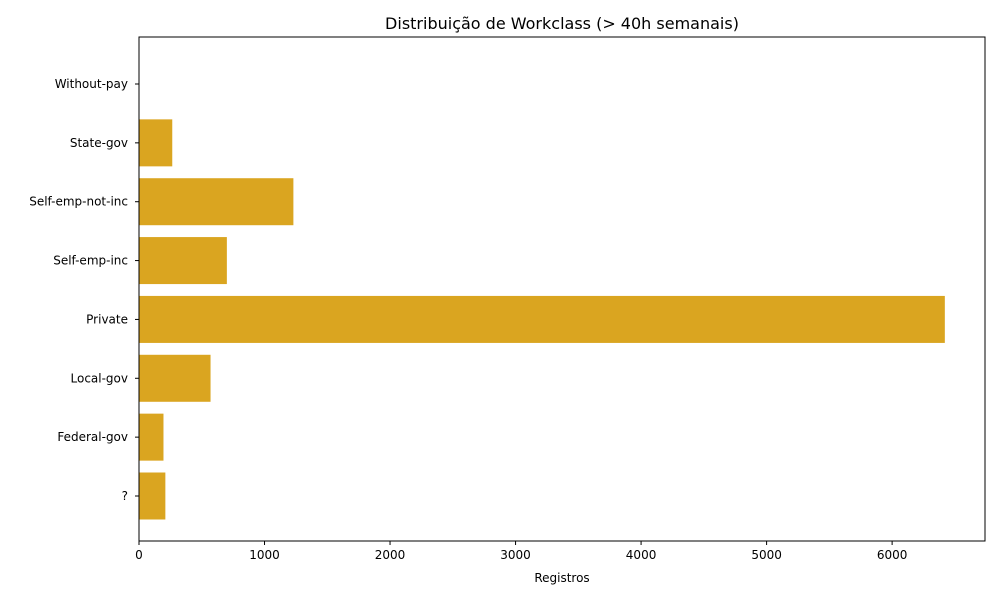 The height and width of the screenshot is (600, 1000). Describe the element at coordinates (152, 496) in the screenshot. I see `bar-unknown` at that location.